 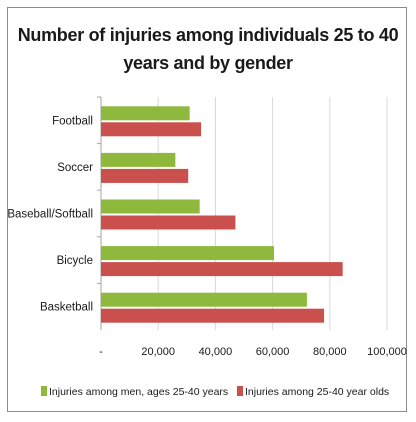 I want to click on chart-title-line-2: years and by gender, so click(x=208, y=63).